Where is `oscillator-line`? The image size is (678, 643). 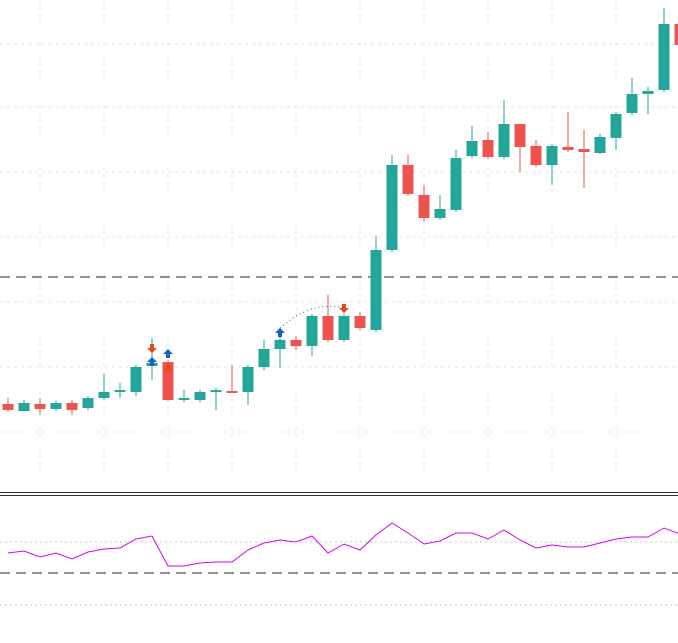 oscillator-line is located at coordinates (342, 544).